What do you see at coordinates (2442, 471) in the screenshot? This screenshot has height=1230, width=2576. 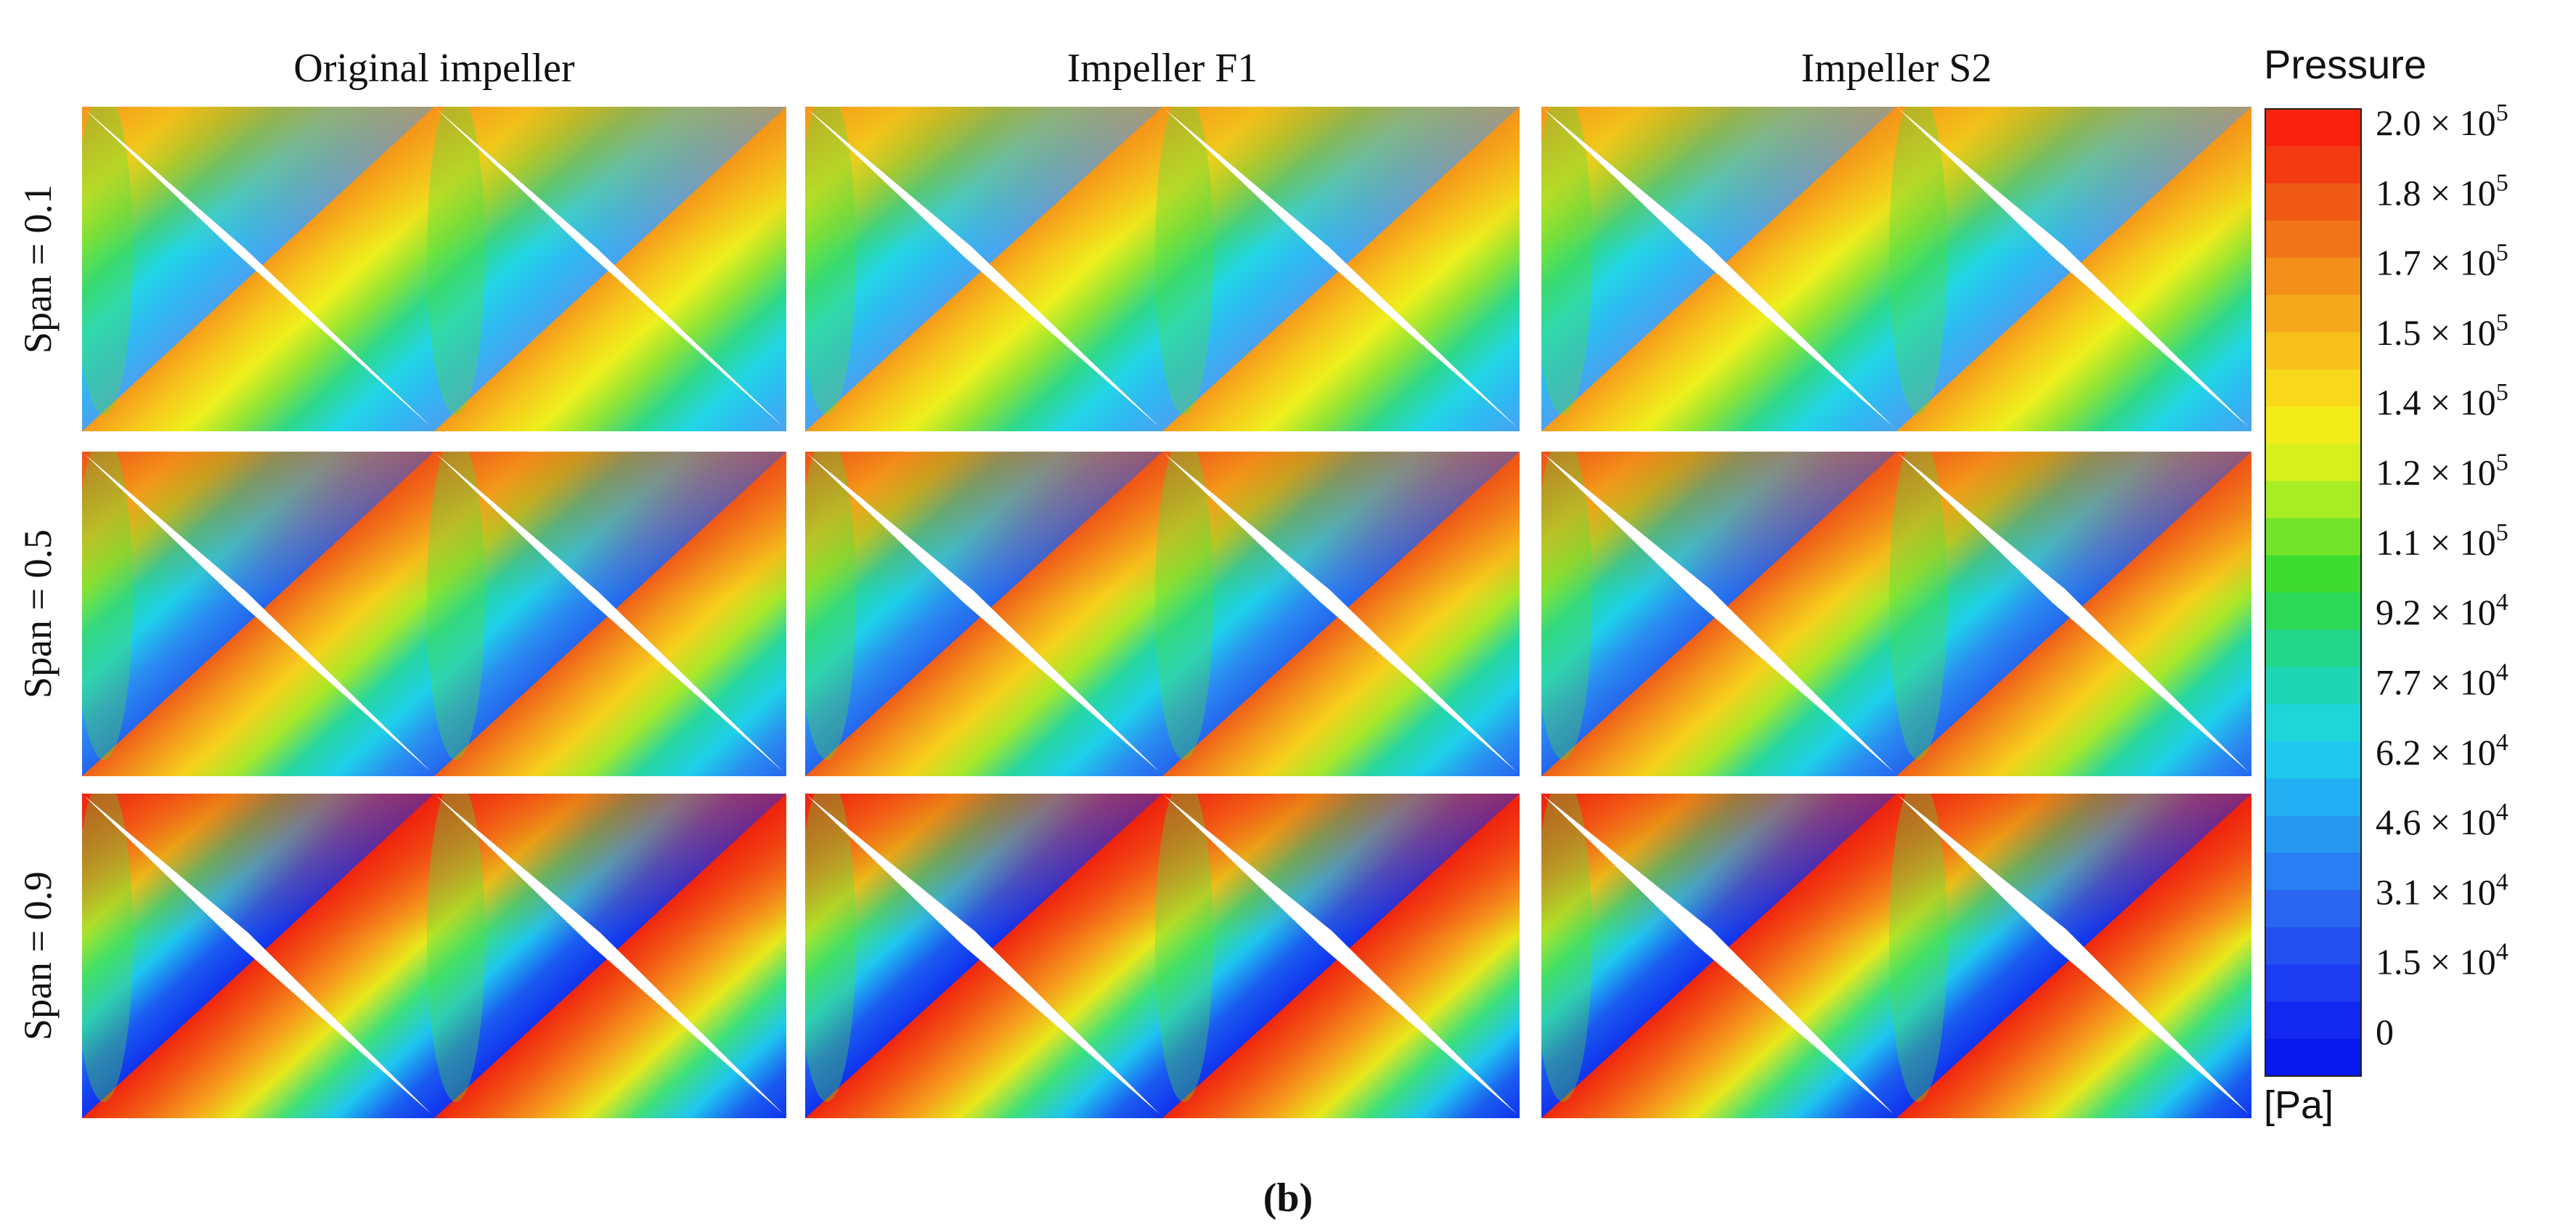 I see `colorbar-tick-label: 1.2 × 10⁵` at bounding box center [2442, 471].